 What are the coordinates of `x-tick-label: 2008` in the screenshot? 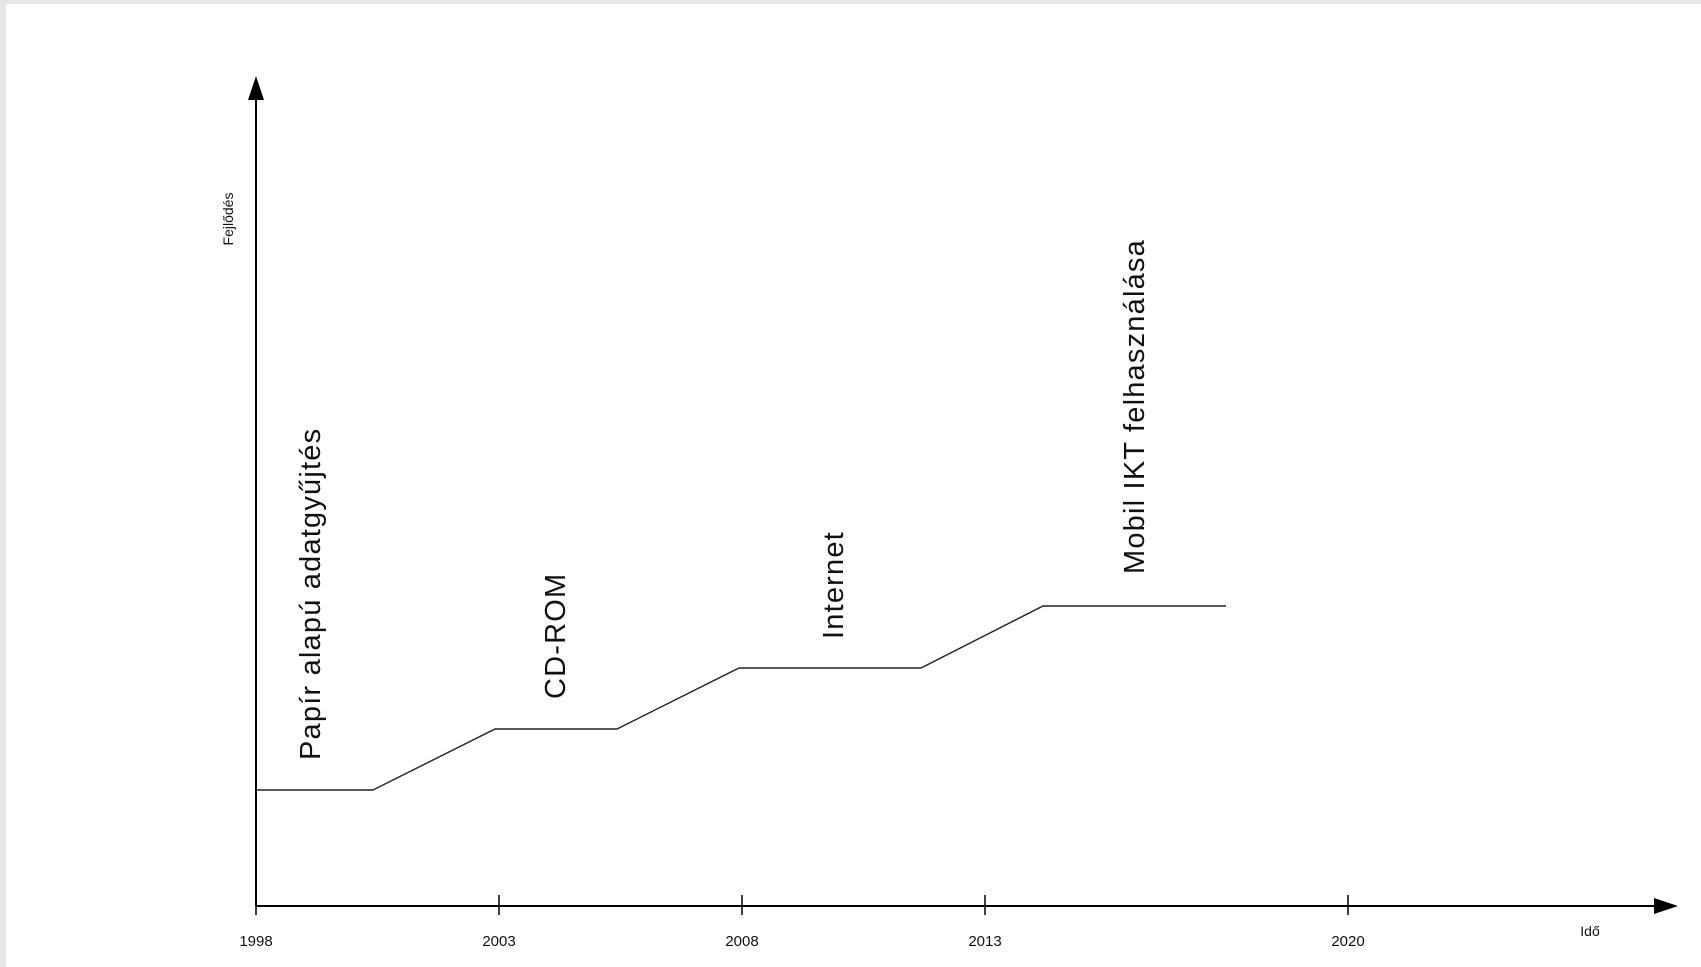 It's located at (741, 941).